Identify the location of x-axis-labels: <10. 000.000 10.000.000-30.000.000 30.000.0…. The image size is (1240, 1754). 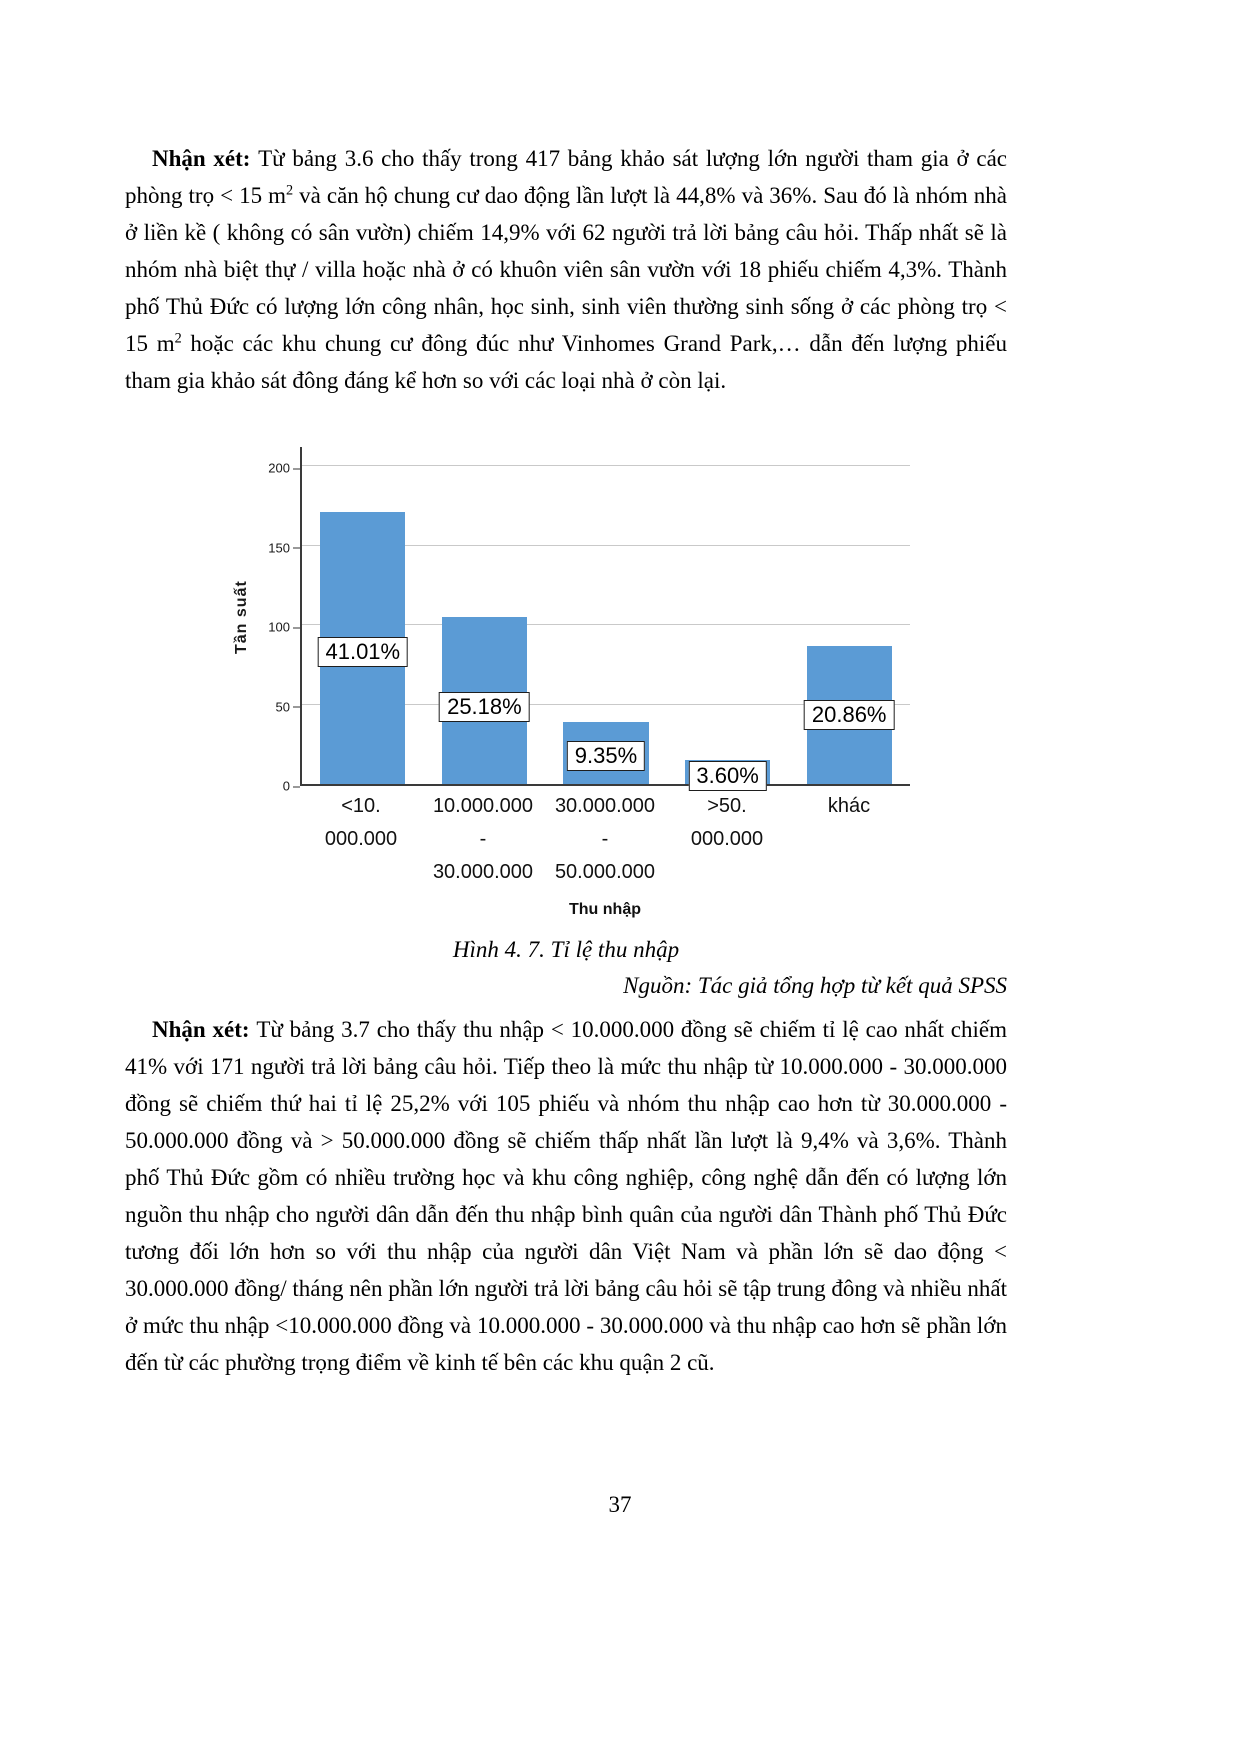
(605, 839).